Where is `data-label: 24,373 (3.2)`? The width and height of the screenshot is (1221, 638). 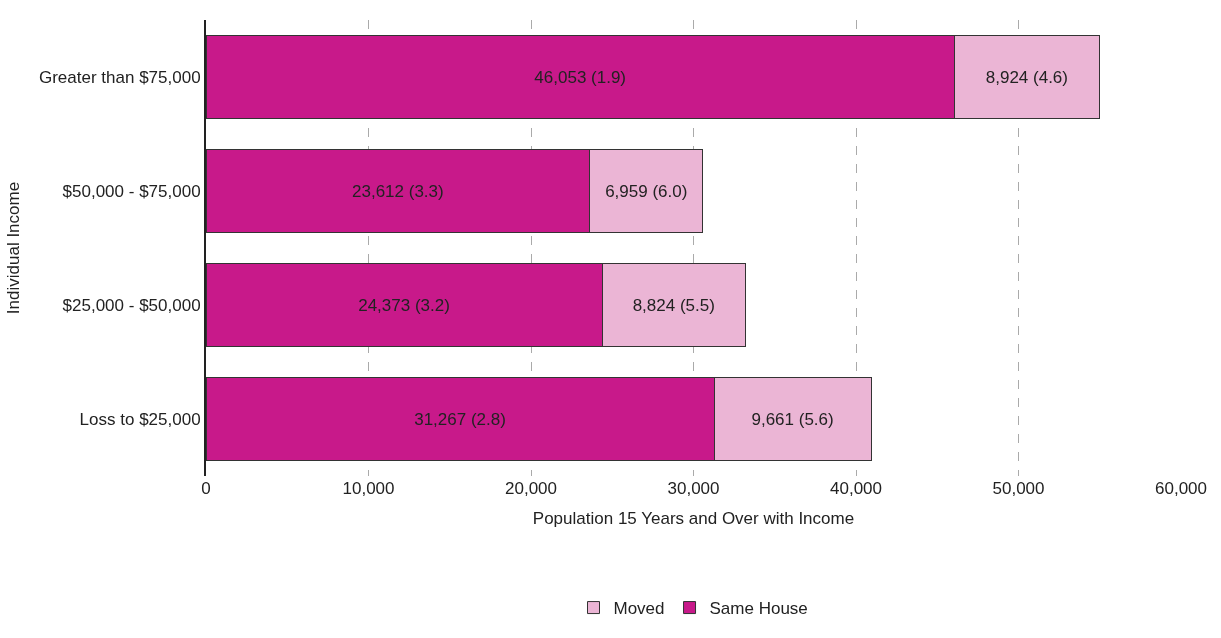 data-label: 24,373 (3.2) is located at coordinates (404, 305).